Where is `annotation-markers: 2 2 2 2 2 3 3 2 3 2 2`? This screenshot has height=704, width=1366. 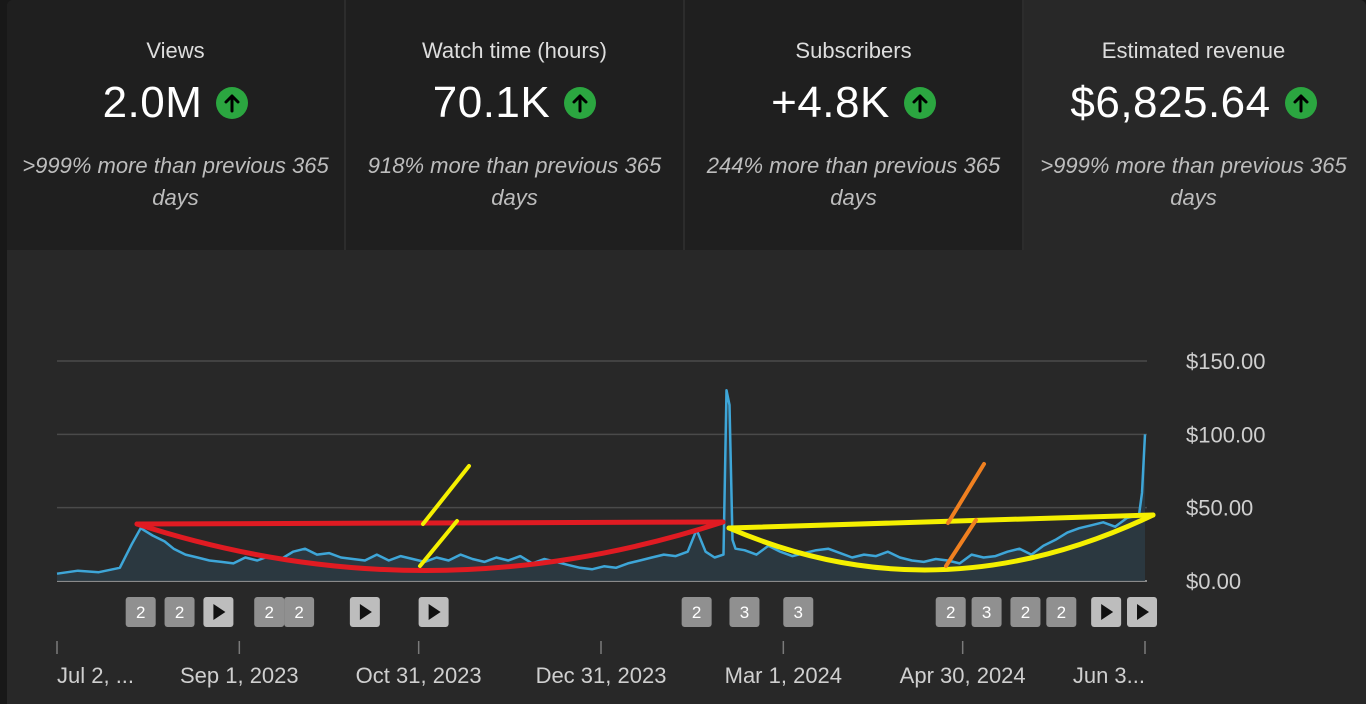 annotation-markers: 2 2 2 2 2 3 3 2 3 2 2 is located at coordinates (641, 612).